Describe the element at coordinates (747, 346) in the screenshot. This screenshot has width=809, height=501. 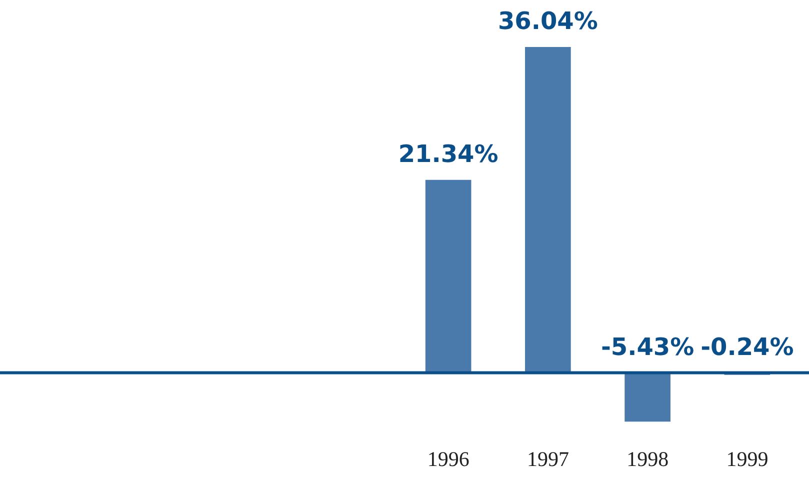
I see `data-label: -0.24%` at that location.